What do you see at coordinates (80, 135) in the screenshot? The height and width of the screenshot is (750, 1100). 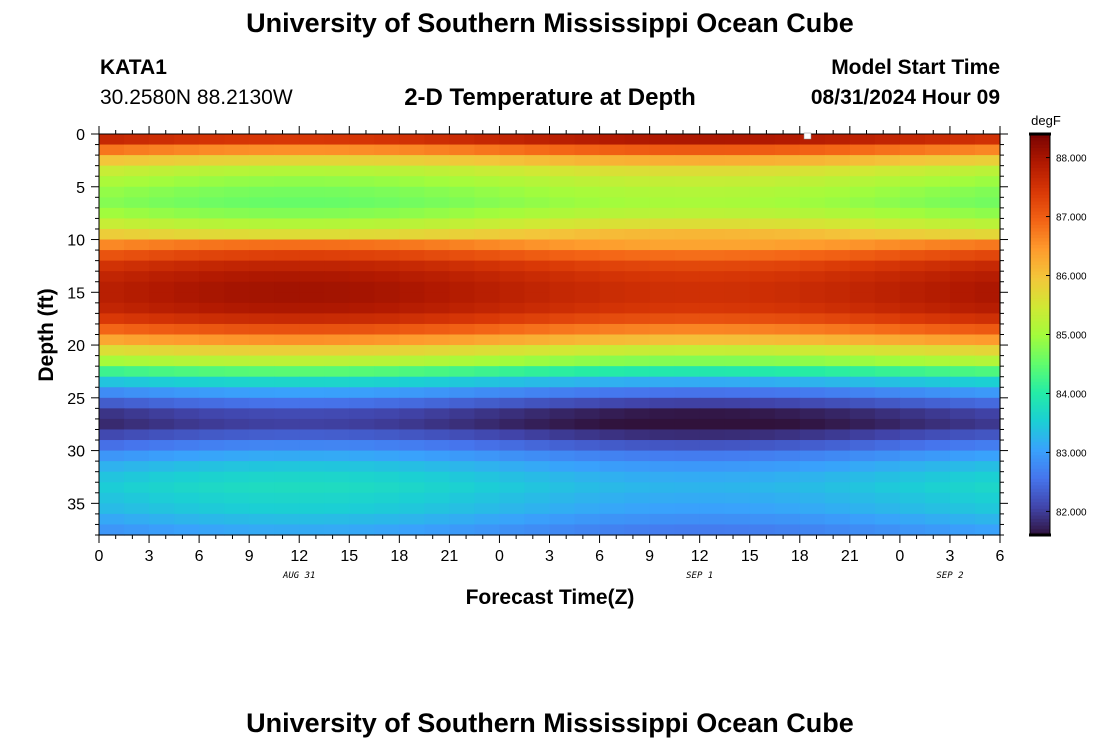 I see `y-tick-label: 0` at bounding box center [80, 135].